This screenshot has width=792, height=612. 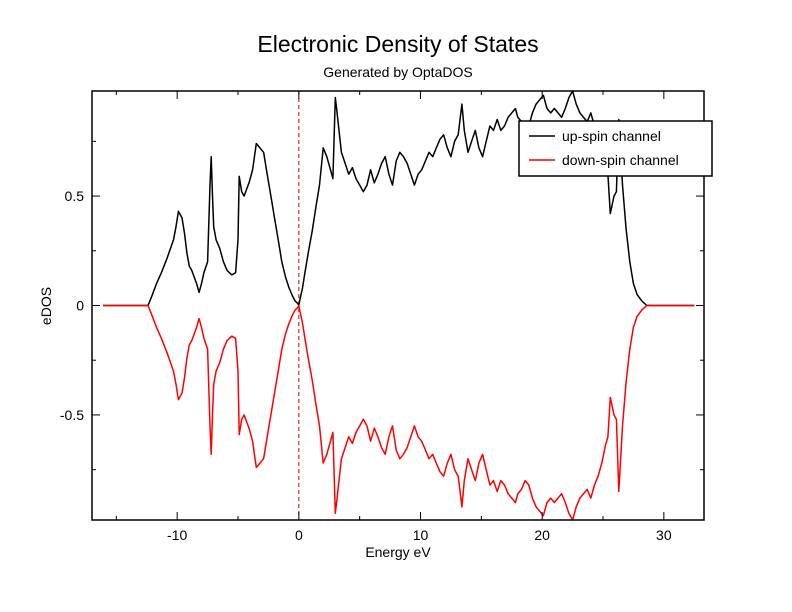 What do you see at coordinates (72, 415) in the screenshot?
I see `y-tick-label: -0.5` at bounding box center [72, 415].